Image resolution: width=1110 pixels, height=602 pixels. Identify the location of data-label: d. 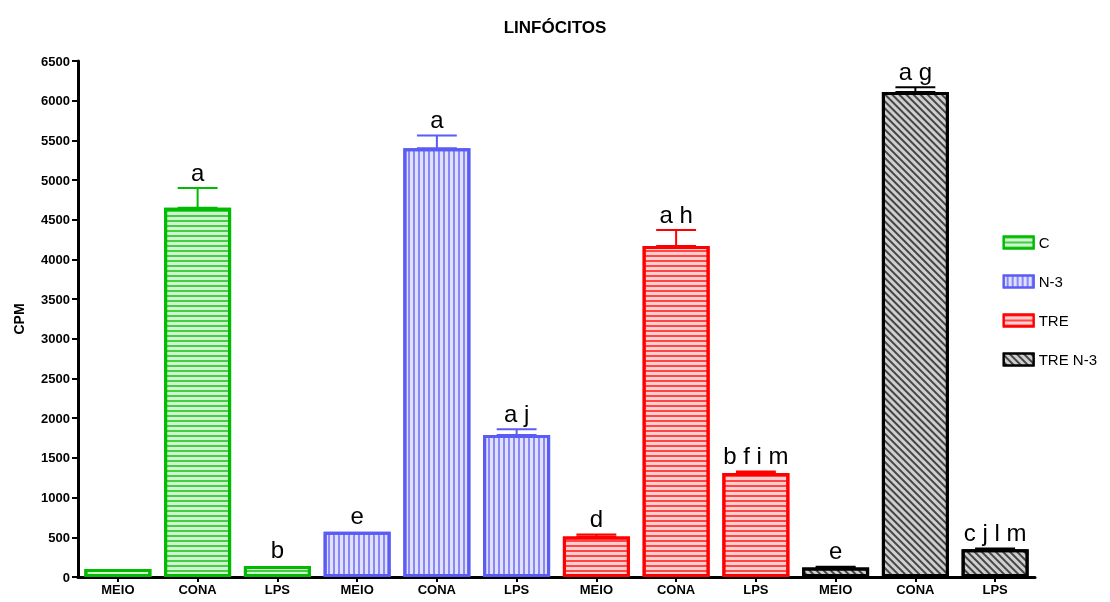
(596, 519).